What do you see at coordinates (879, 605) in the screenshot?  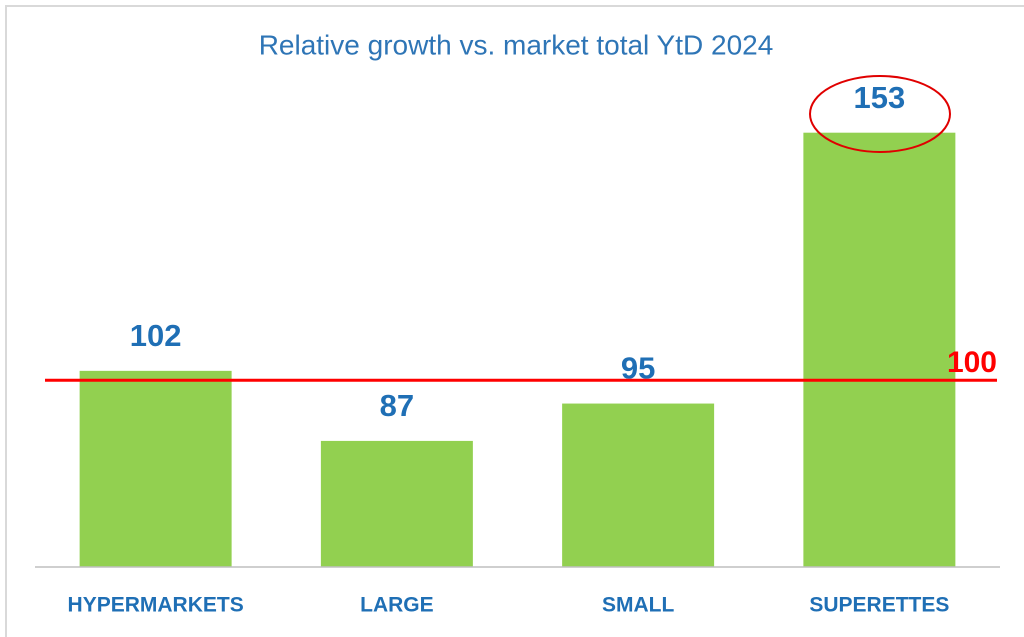 I see `x-tick-label: SUPERETTES` at bounding box center [879, 605].